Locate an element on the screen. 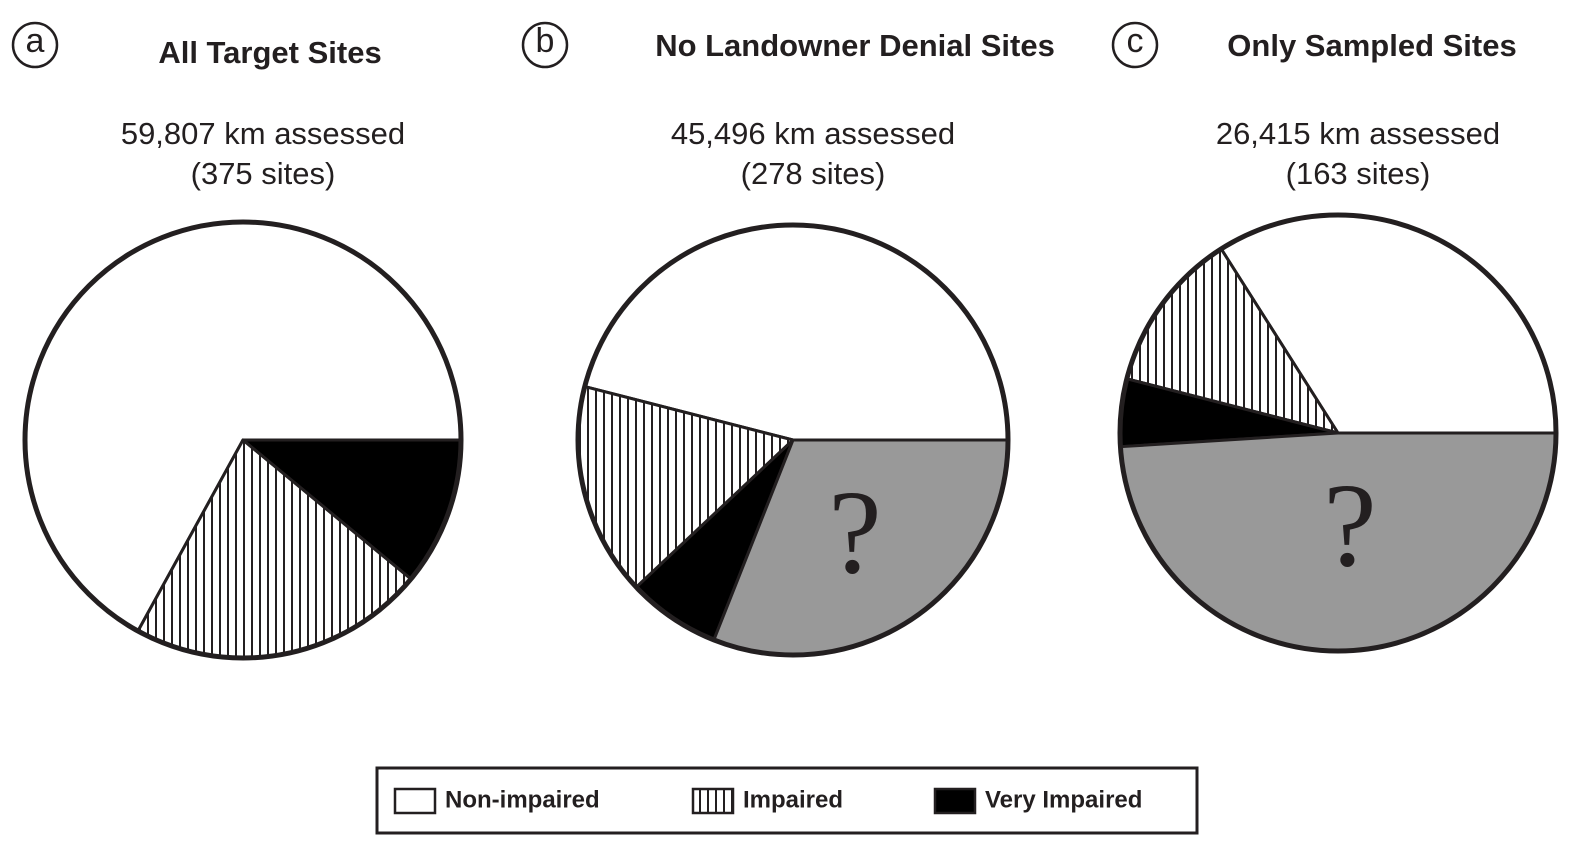 The height and width of the screenshot is (842, 1579). pie-sites: (163 sites) is located at coordinates (1358, 173).